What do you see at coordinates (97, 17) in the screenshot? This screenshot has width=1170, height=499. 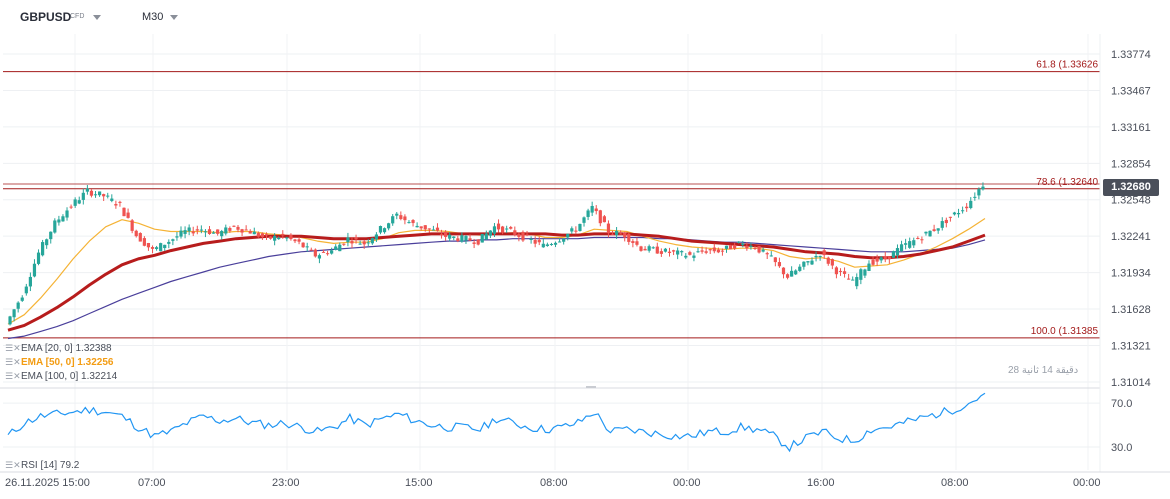 I see `symbol-dropdown-icon` at bounding box center [97, 17].